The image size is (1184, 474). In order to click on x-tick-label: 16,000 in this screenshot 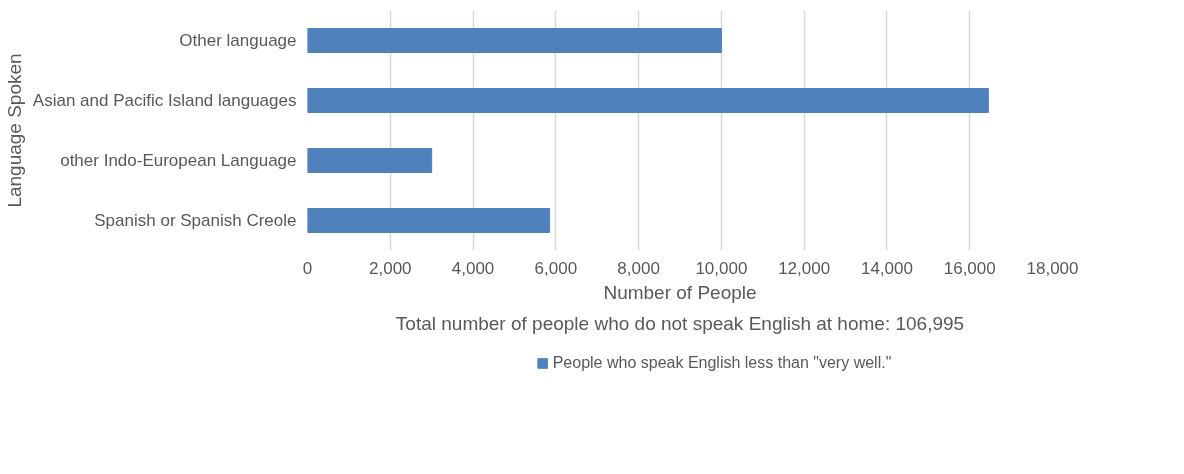, I will do `click(969, 268)`.